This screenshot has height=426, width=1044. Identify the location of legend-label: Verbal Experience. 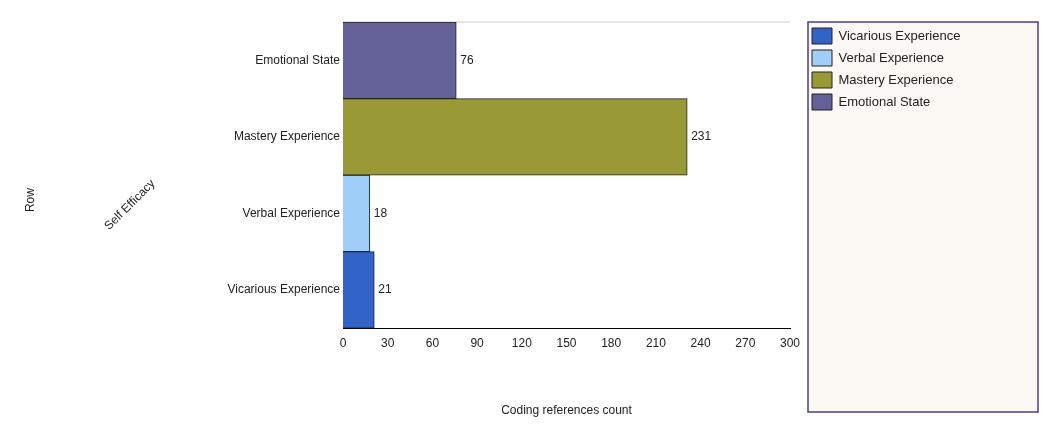
(891, 57).